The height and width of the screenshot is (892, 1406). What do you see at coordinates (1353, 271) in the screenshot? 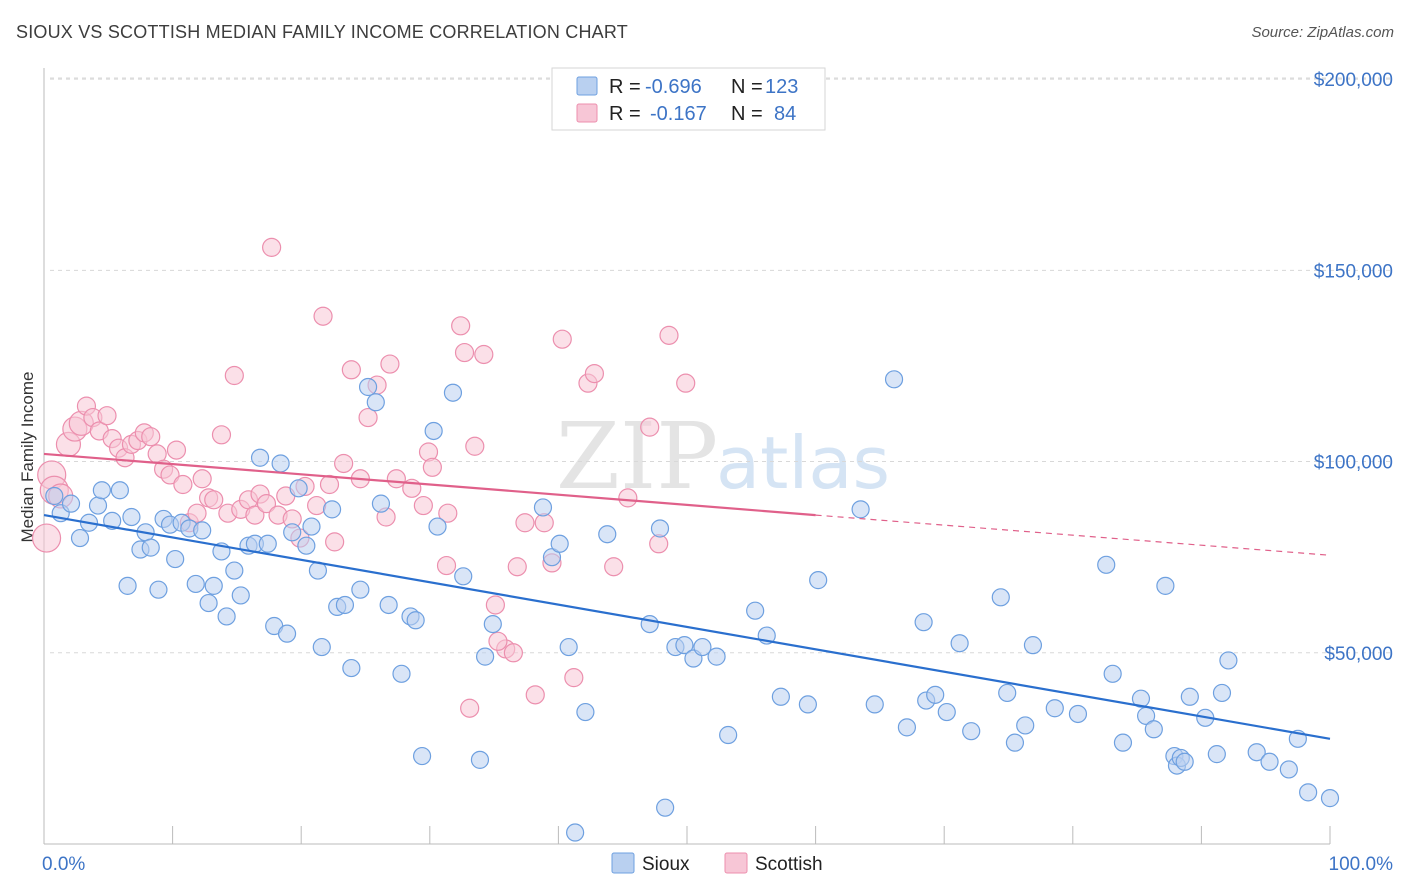
I see `y-tick-label: $150,000` at bounding box center [1353, 271].